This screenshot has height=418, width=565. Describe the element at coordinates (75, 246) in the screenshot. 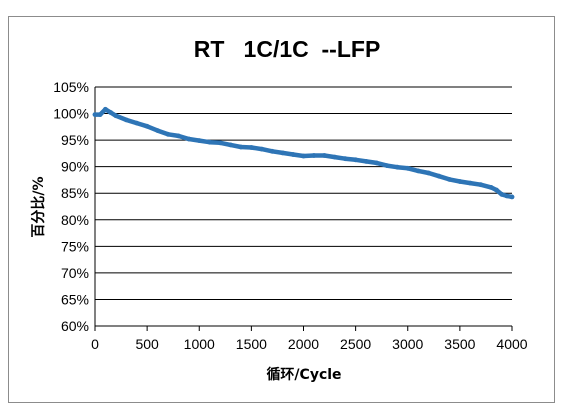

I see `y-tick-label: 75%` at that location.